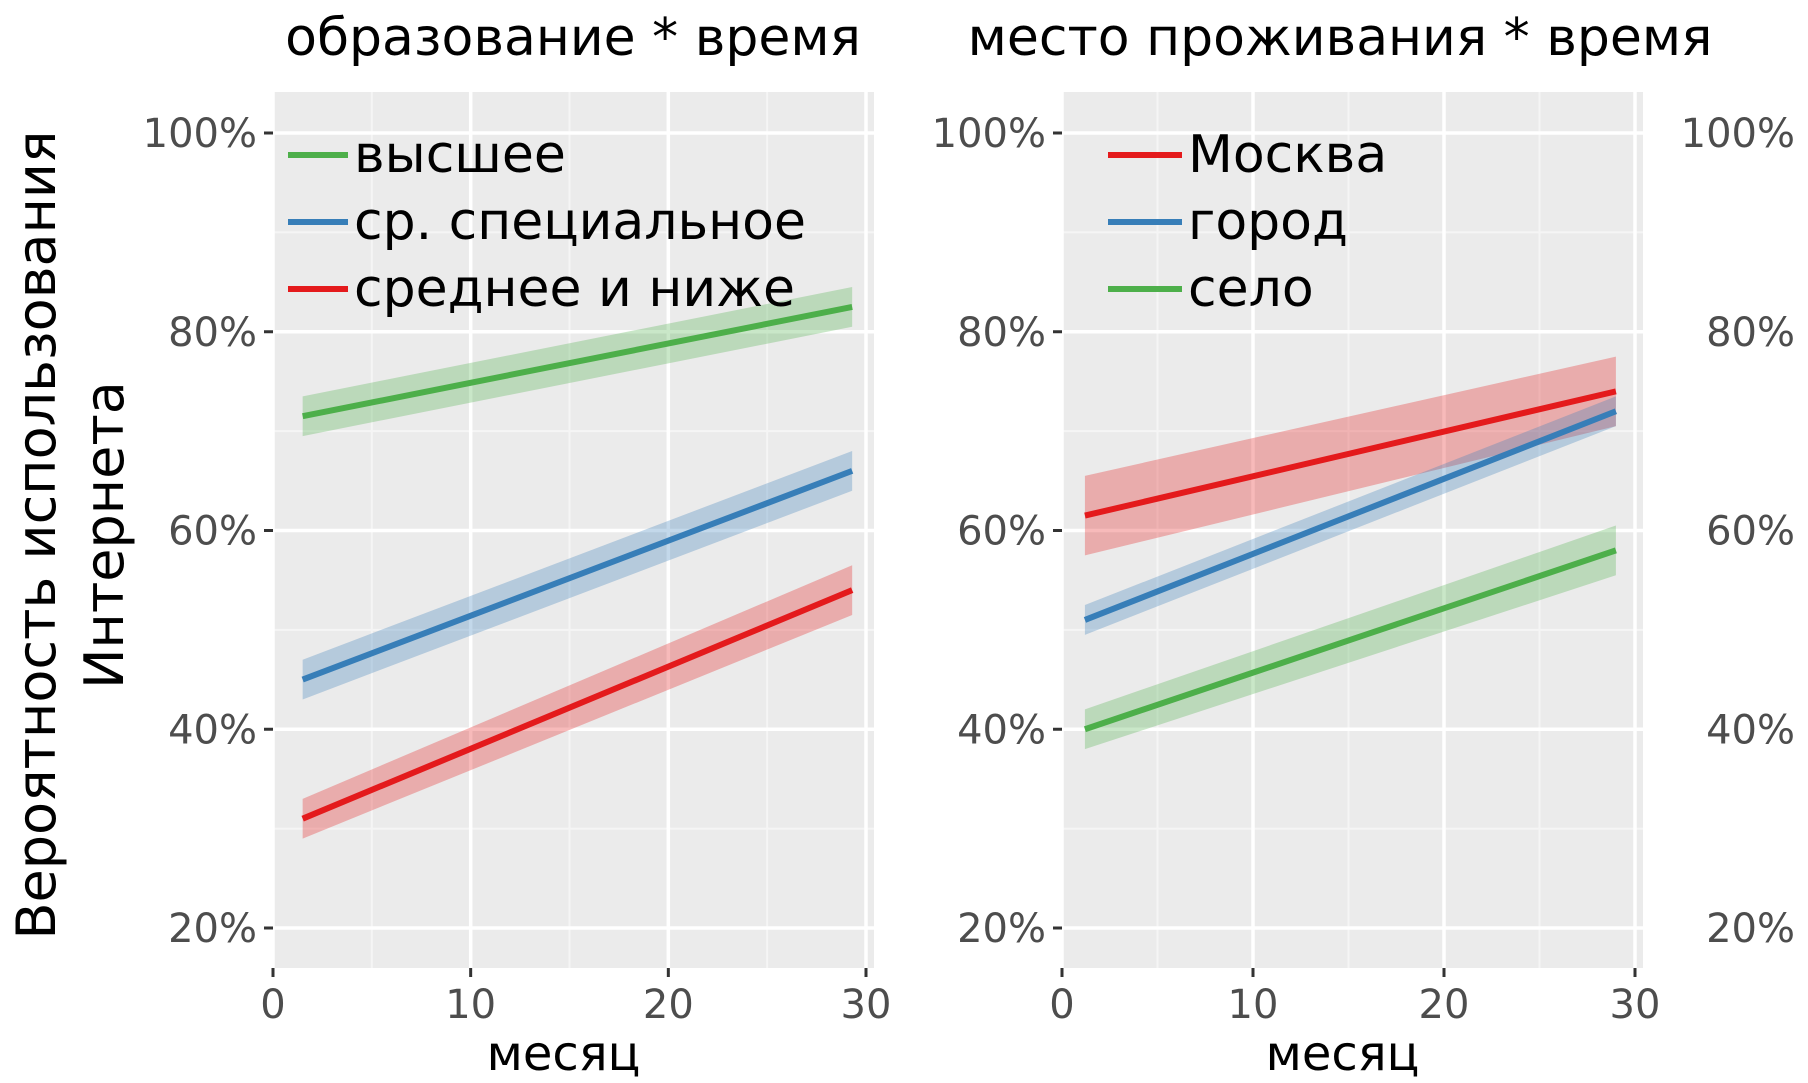  Describe the element at coordinates (1738, 134) in the screenshot. I see `y-tick-label-right: 100%` at that location.